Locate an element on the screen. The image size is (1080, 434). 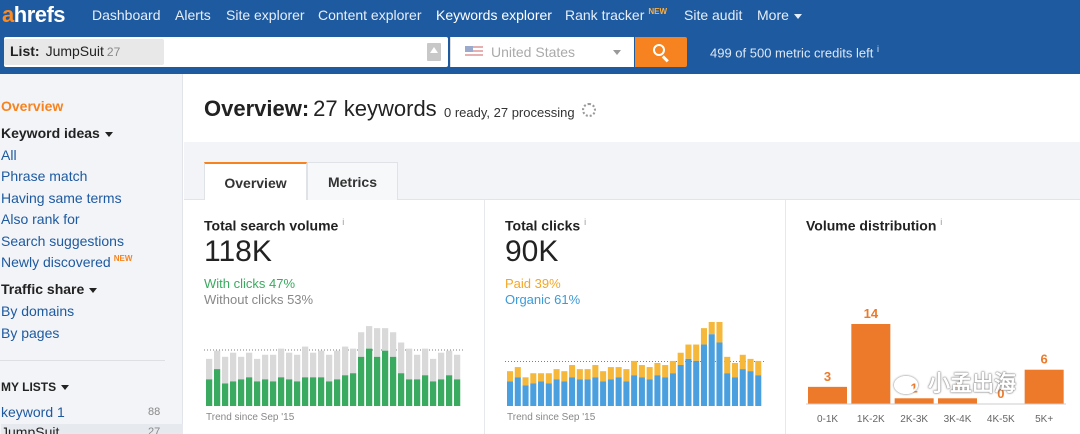
sidebar-item-newly-discovered: Newly discovered NEW is located at coordinates (67, 262).